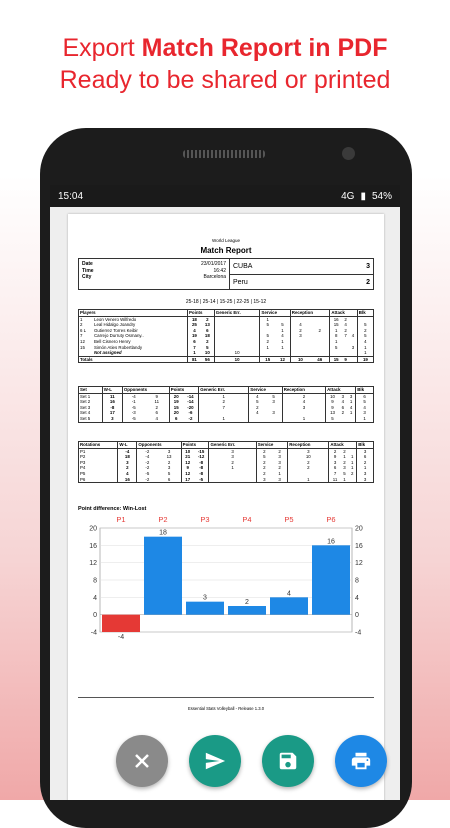 This screenshot has width=450, height=828. I want to click on table-row: P5 4 -5 5 12 -8 2 1 7 5 2 3, so click(226, 473).